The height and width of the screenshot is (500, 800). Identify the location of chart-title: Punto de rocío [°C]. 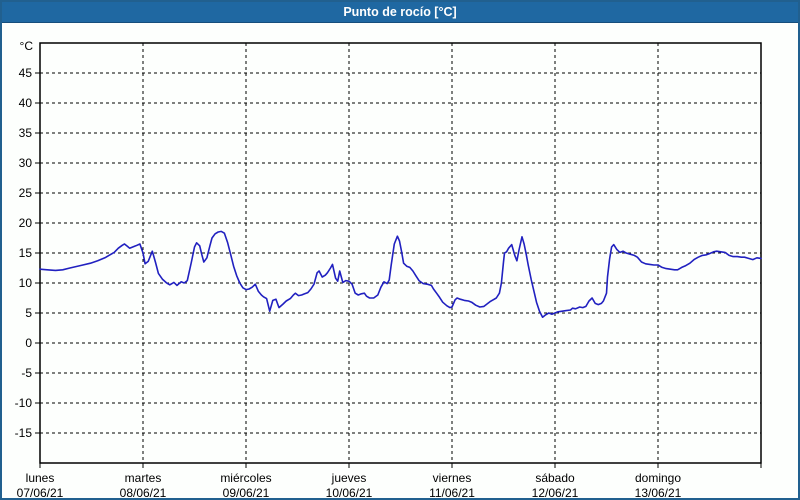
(400, 12).